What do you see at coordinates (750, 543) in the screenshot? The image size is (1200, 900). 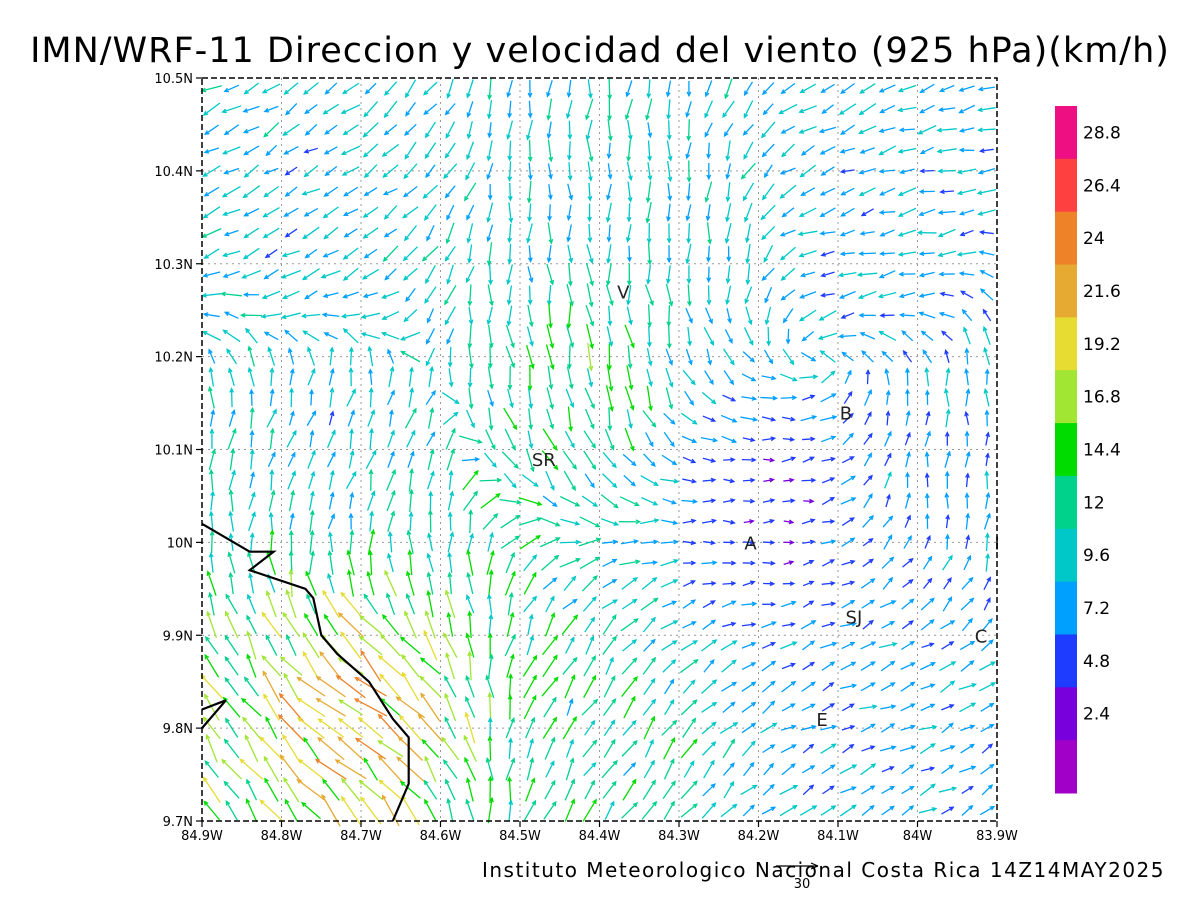 I see `city-label: A` at bounding box center [750, 543].